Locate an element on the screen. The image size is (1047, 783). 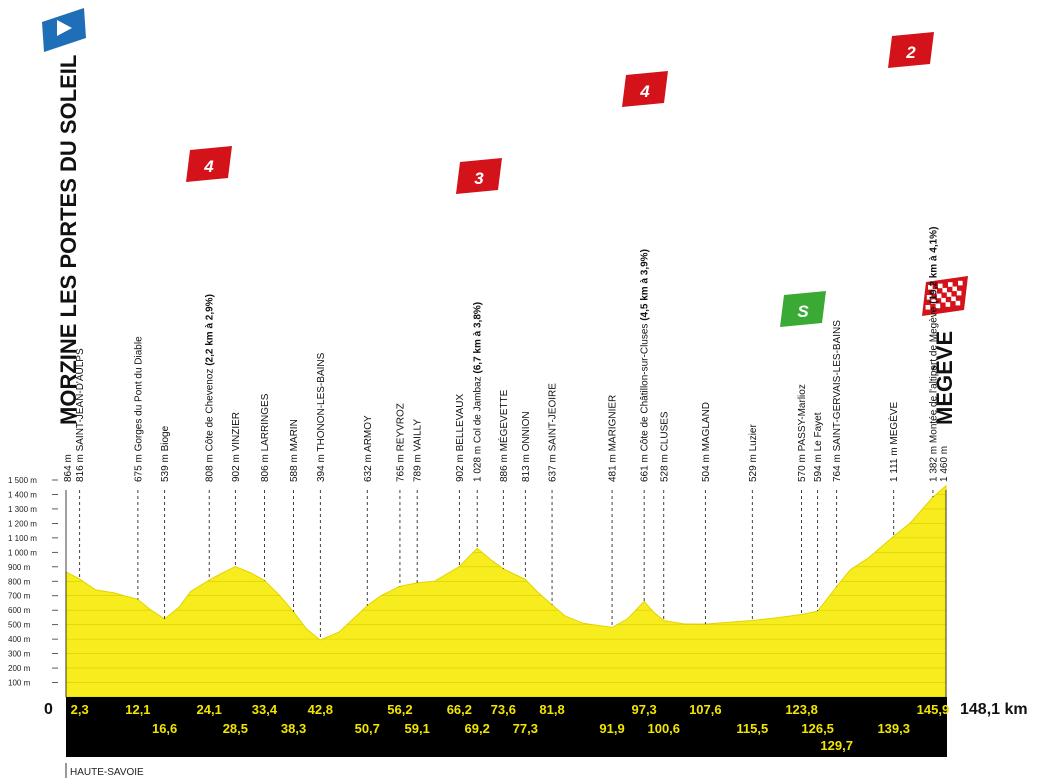
waypoint-altitude: 675 m is located at coordinates (138, 466).